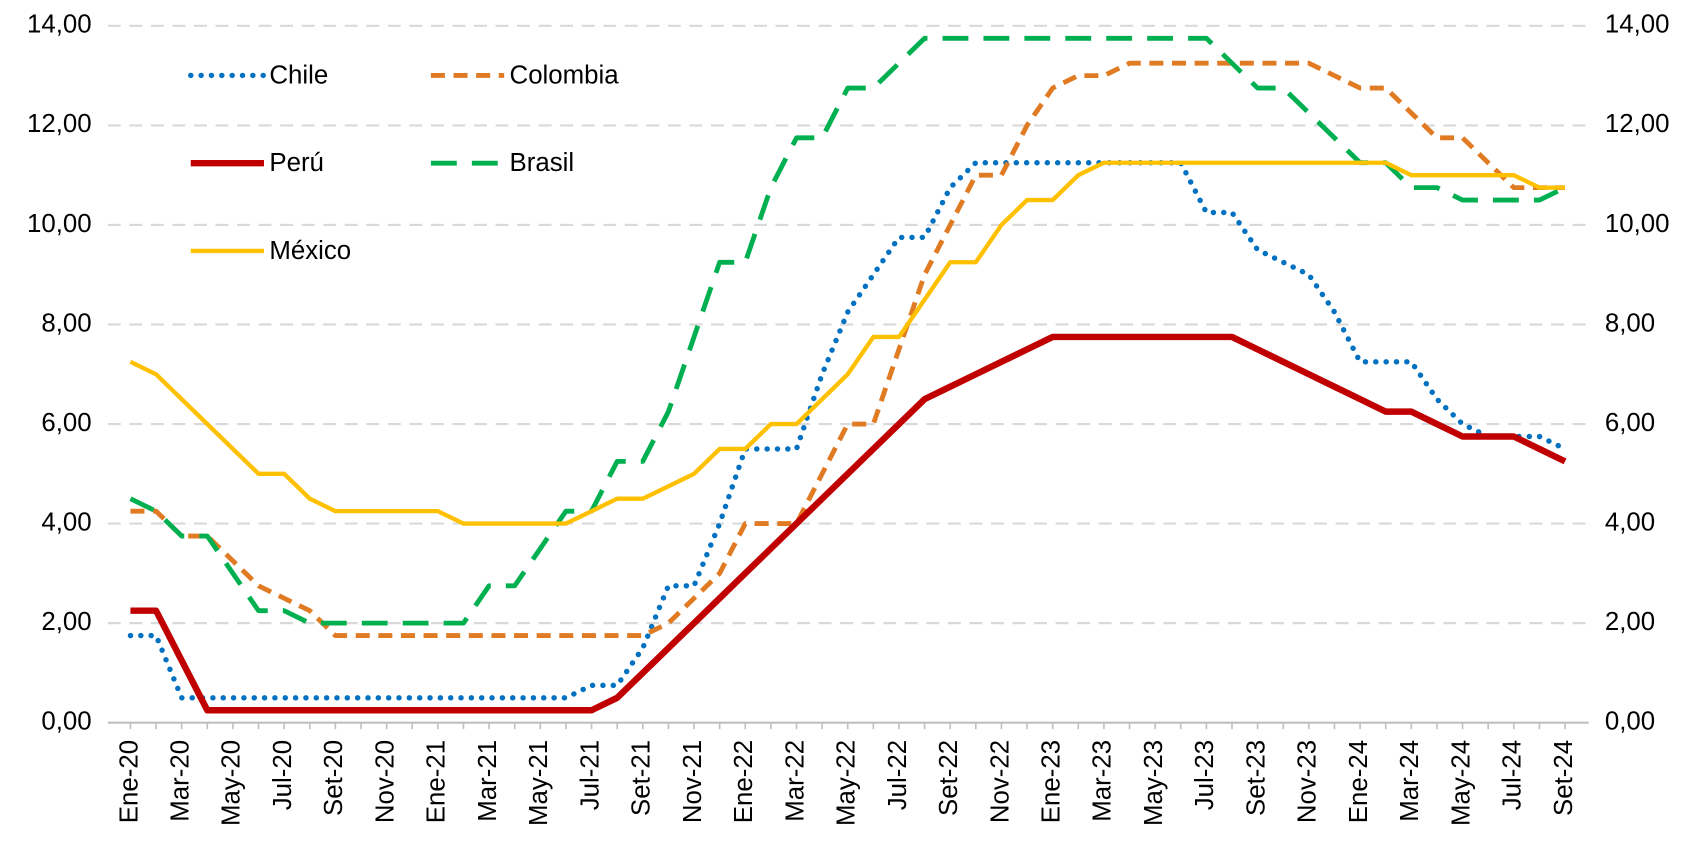 This screenshot has width=1689, height=844. What do you see at coordinates (59, 124) in the screenshot?
I see `y-tick-label: 12,00` at bounding box center [59, 124].